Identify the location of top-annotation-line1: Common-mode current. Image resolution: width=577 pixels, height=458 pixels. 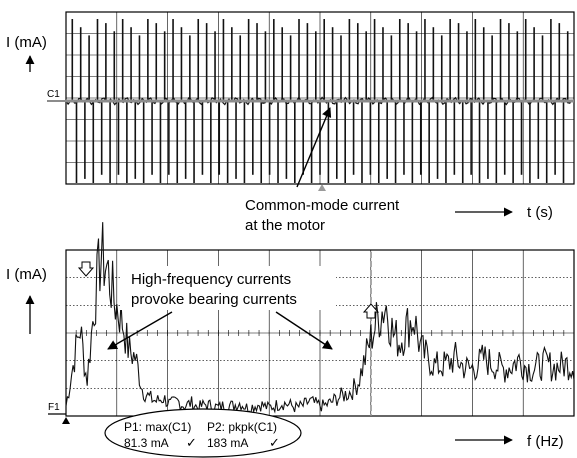
(322, 205).